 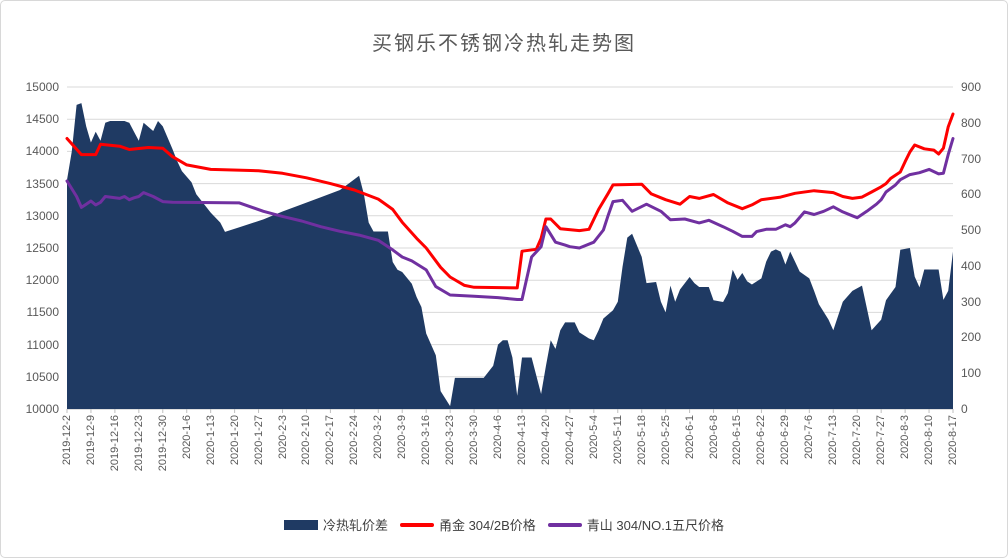 What do you see at coordinates (67, 440) in the screenshot?
I see `x-axis-label: 2019-12-2` at bounding box center [67, 440].